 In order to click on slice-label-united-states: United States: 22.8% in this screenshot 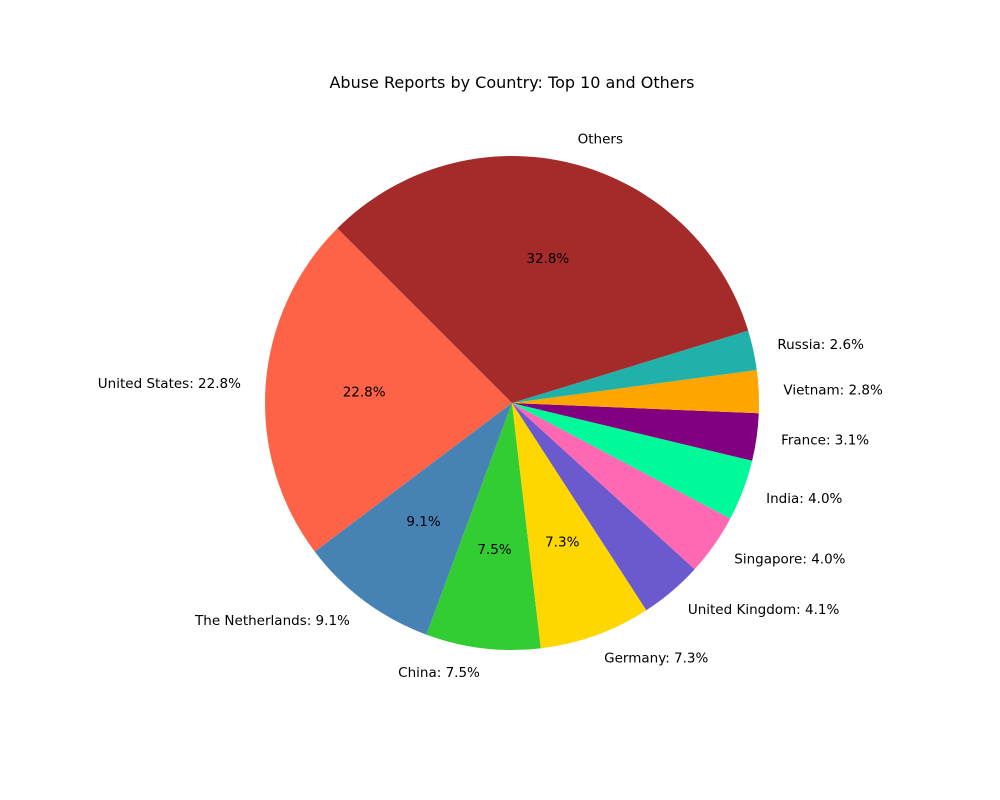, I will do `click(169, 384)`.